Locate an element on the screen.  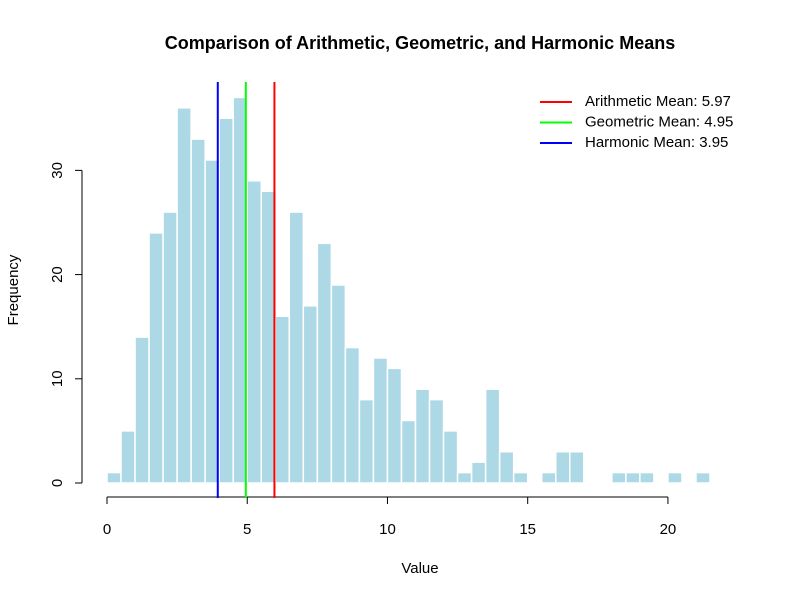
y-tick-label: 0 is located at coordinates (57, 483).